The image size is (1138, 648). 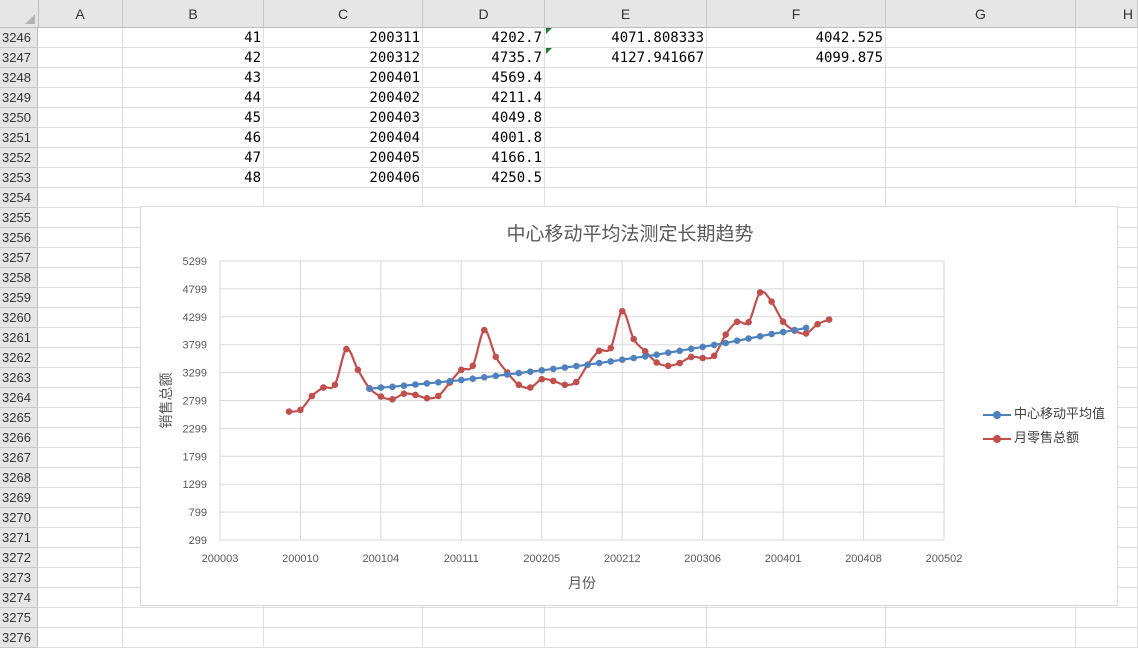 I want to click on row-header: 3260, so click(x=19, y=318).